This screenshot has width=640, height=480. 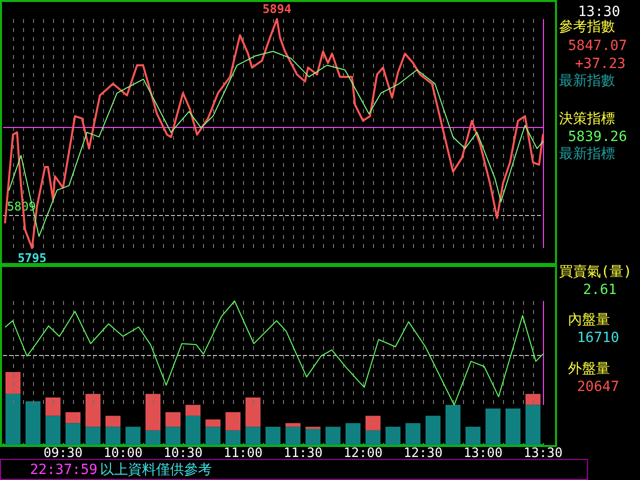 What do you see at coordinates (598, 137) in the screenshot?
I see `text: 5839.26` at bounding box center [598, 137].